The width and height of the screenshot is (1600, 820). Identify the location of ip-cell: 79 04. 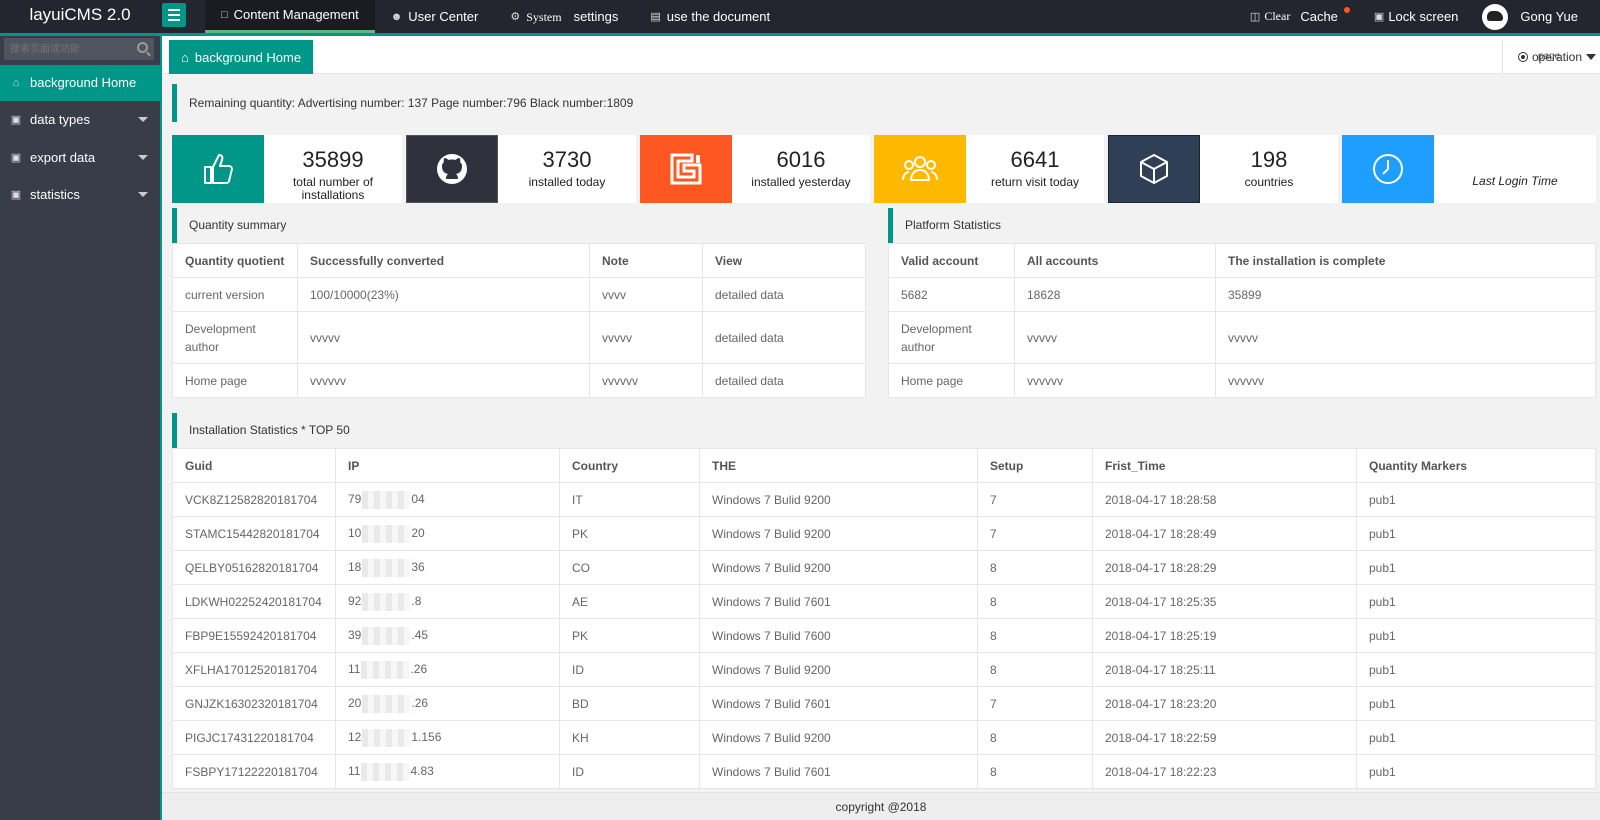
(447, 499).